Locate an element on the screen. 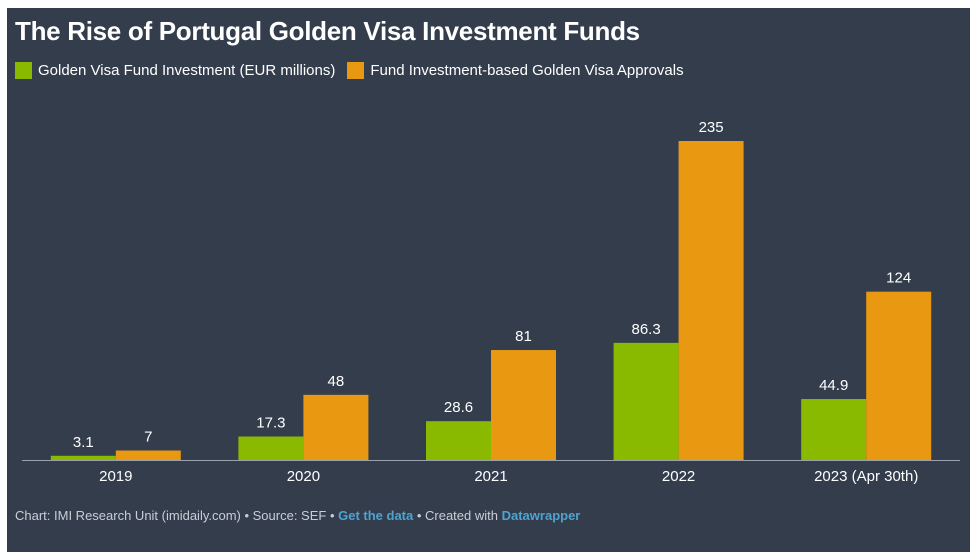 The image size is (980, 560). data-label: 124 is located at coordinates (898, 278).